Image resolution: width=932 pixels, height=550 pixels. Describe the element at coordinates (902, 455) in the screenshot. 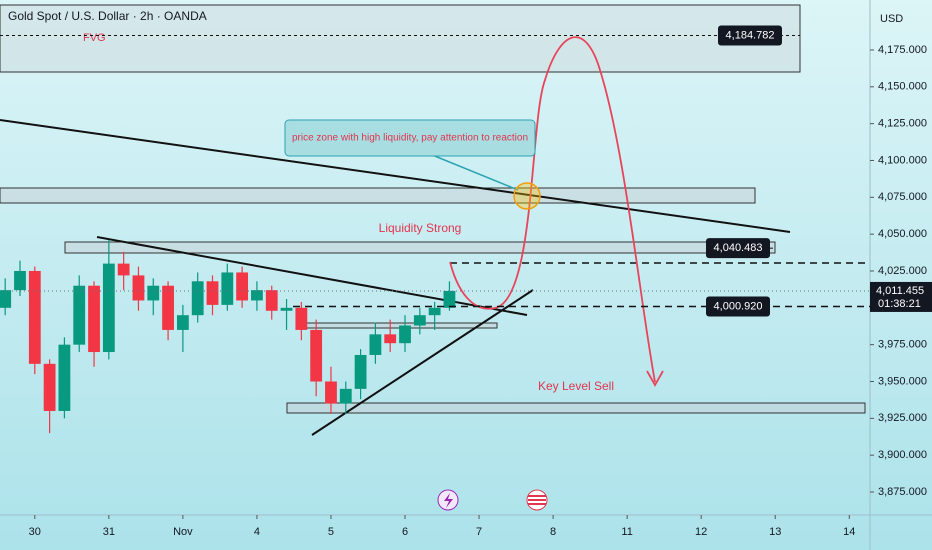

I see `y-tick-label: 3,900.000` at that location.